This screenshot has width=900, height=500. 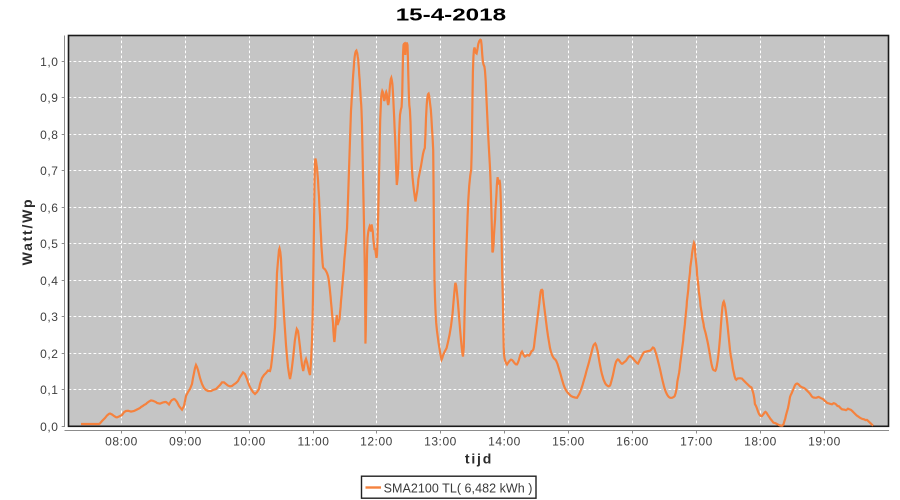 I want to click on svg-text: 11:00, so click(x=314, y=442).